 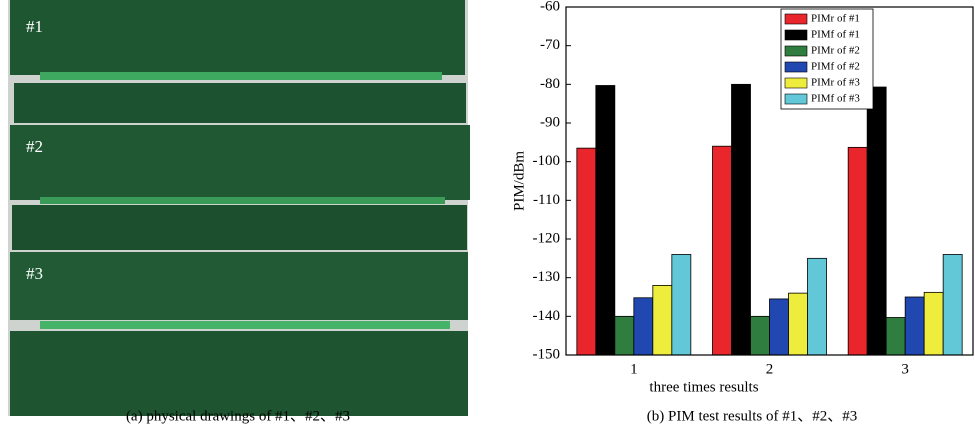 What do you see at coordinates (835, 99) in the screenshot?
I see `legend-label: PIMf of #3` at bounding box center [835, 99].